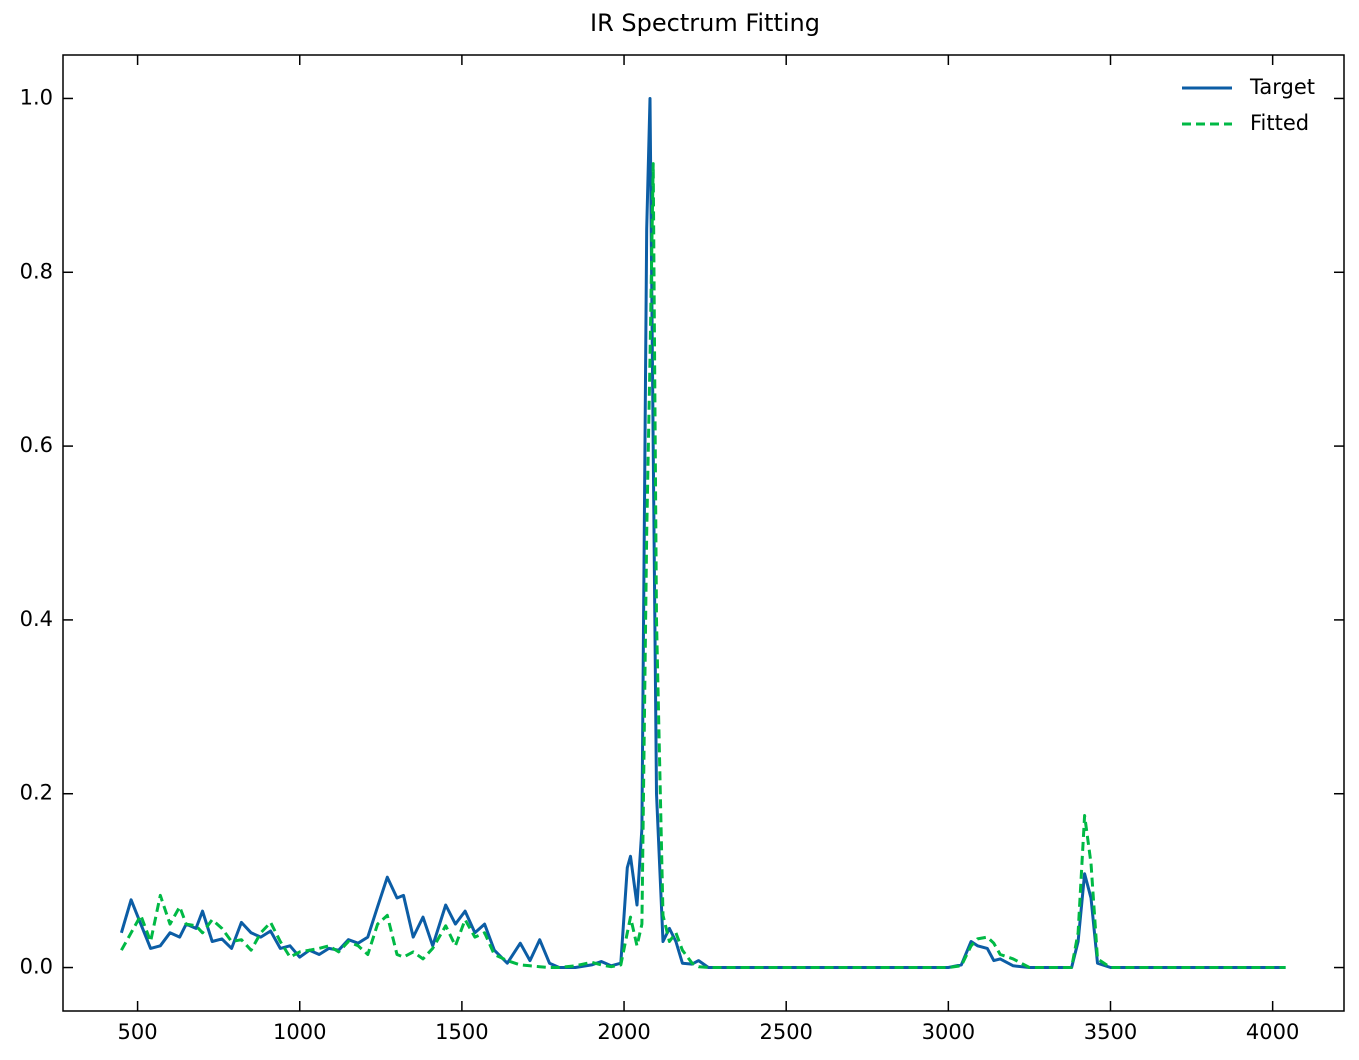 This screenshot has height=1060, width=1359. I want to click on legend-label: Fitted, so click(1279, 123).